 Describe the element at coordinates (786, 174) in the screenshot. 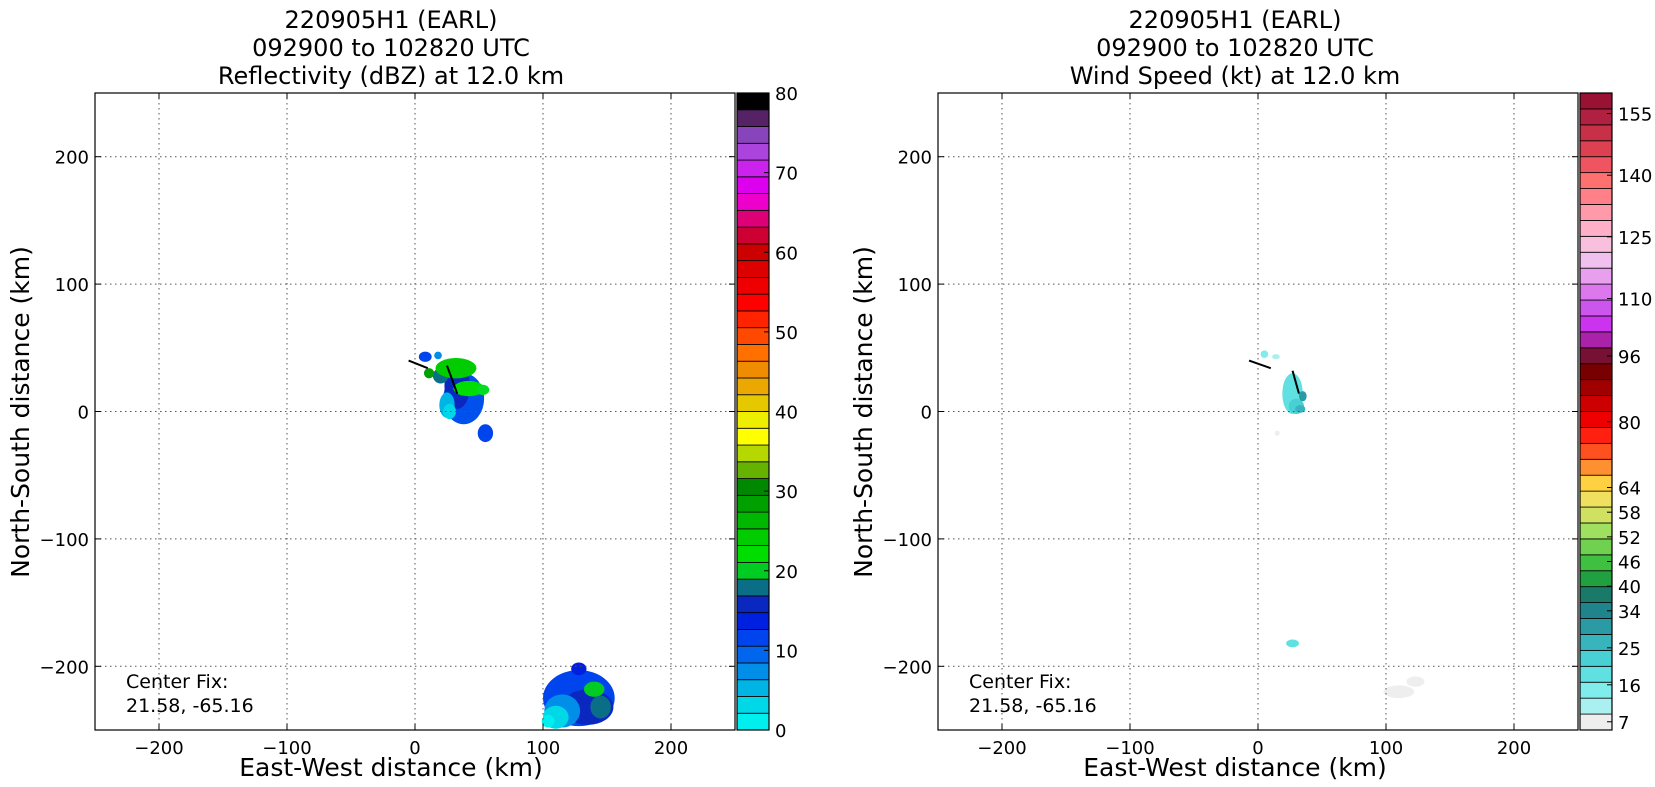

I see `colorbar-tick-label: 70` at that location.